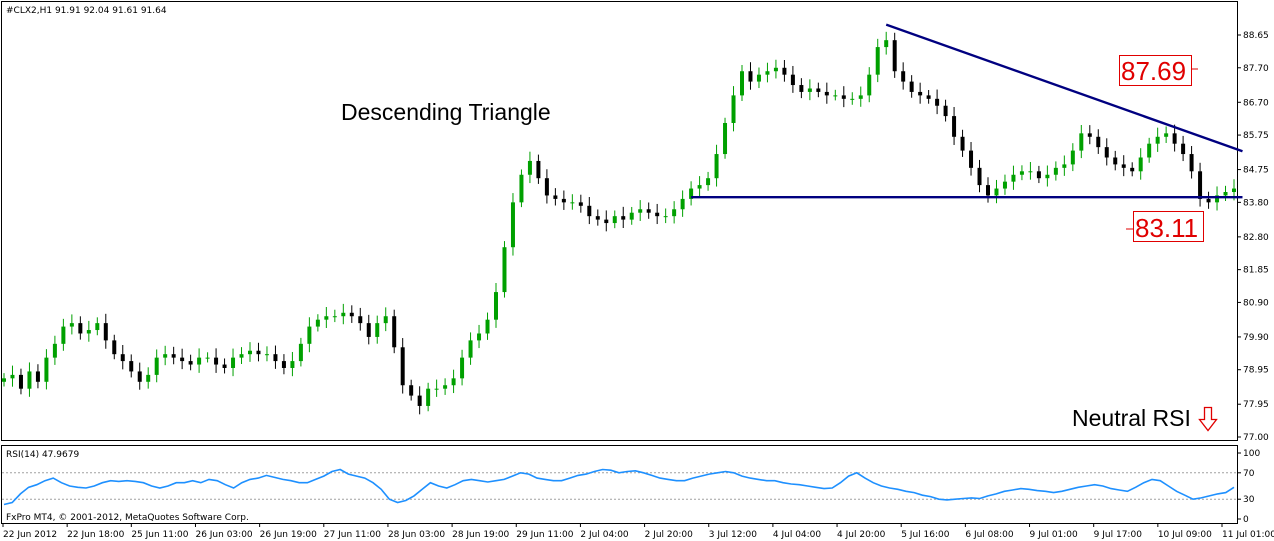  What do you see at coordinates (1248, 487) in the screenshot?
I see `rsi-axis: 100 70 30 0` at bounding box center [1248, 487].